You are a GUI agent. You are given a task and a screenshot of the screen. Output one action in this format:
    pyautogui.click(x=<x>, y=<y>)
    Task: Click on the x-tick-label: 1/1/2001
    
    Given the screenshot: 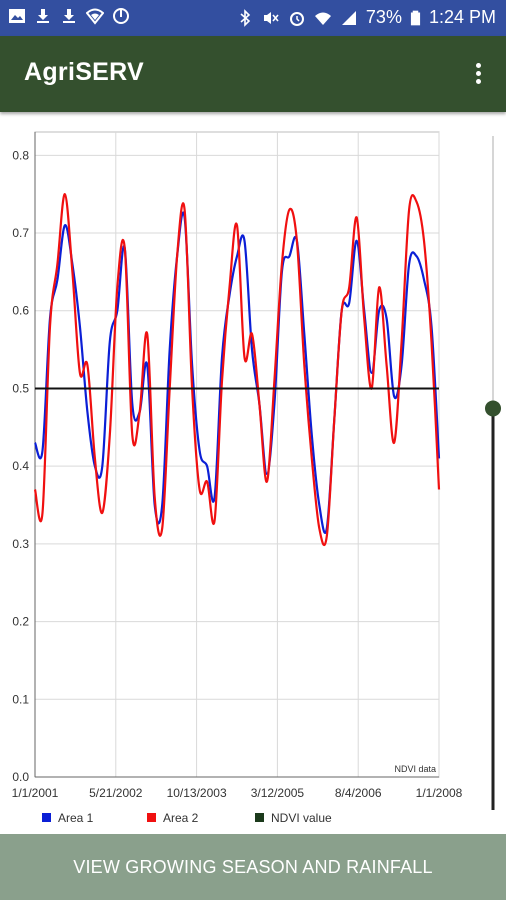 What is the action you would take?
    pyautogui.click(x=35, y=793)
    